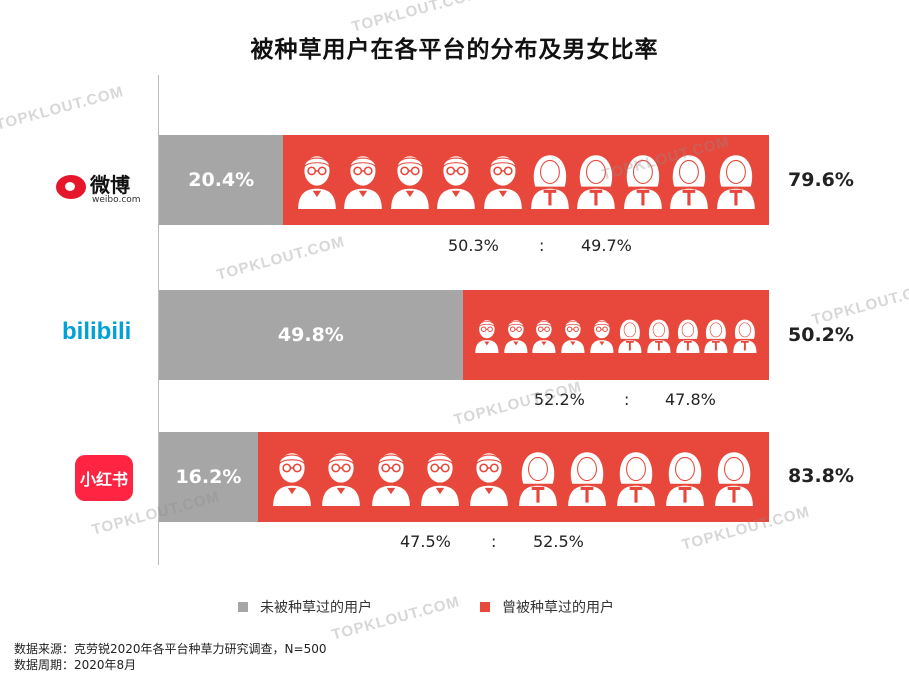  What do you see at coordinates (542, 245) in the screenshot?
I see `ratio-sep-weibo: :` at bounding box center [542, 245].